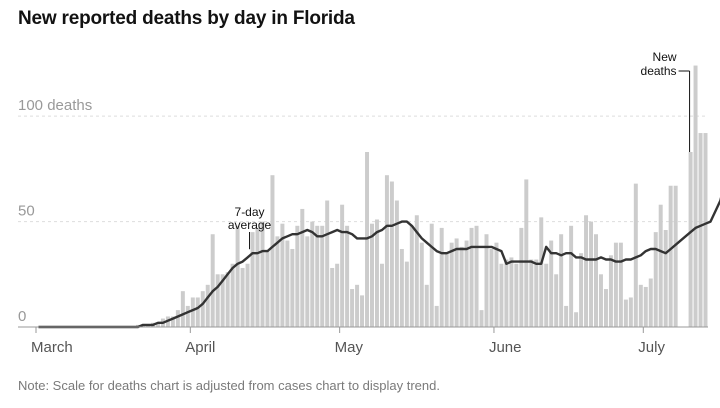  I want to click on y-tick-label: 100 deaths, so click(55, 105).